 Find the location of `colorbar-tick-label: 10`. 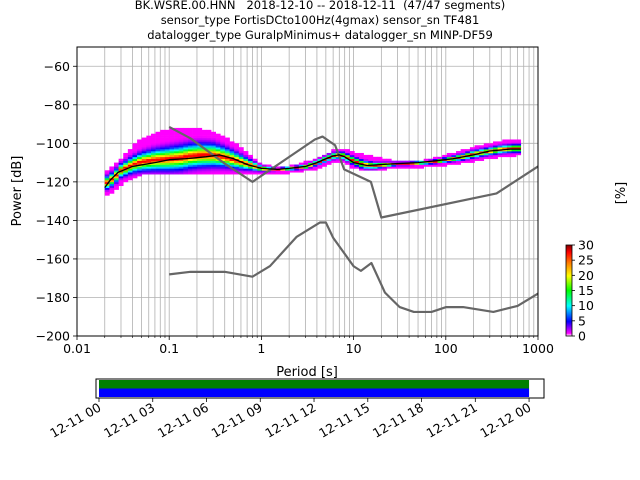

colorbar-tick-label: 10 is located at coordinates (586, 305).